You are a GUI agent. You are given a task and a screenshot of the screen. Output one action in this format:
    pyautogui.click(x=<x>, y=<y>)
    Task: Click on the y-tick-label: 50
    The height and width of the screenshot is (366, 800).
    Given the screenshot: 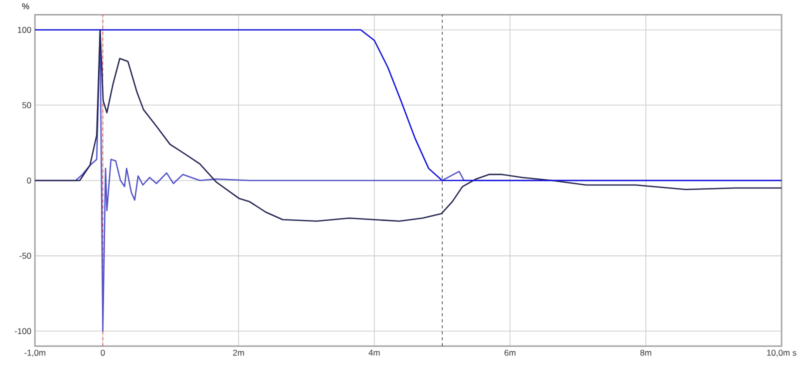 What is the action you would take?
    pyautogui.click(x=27, y=105)
    